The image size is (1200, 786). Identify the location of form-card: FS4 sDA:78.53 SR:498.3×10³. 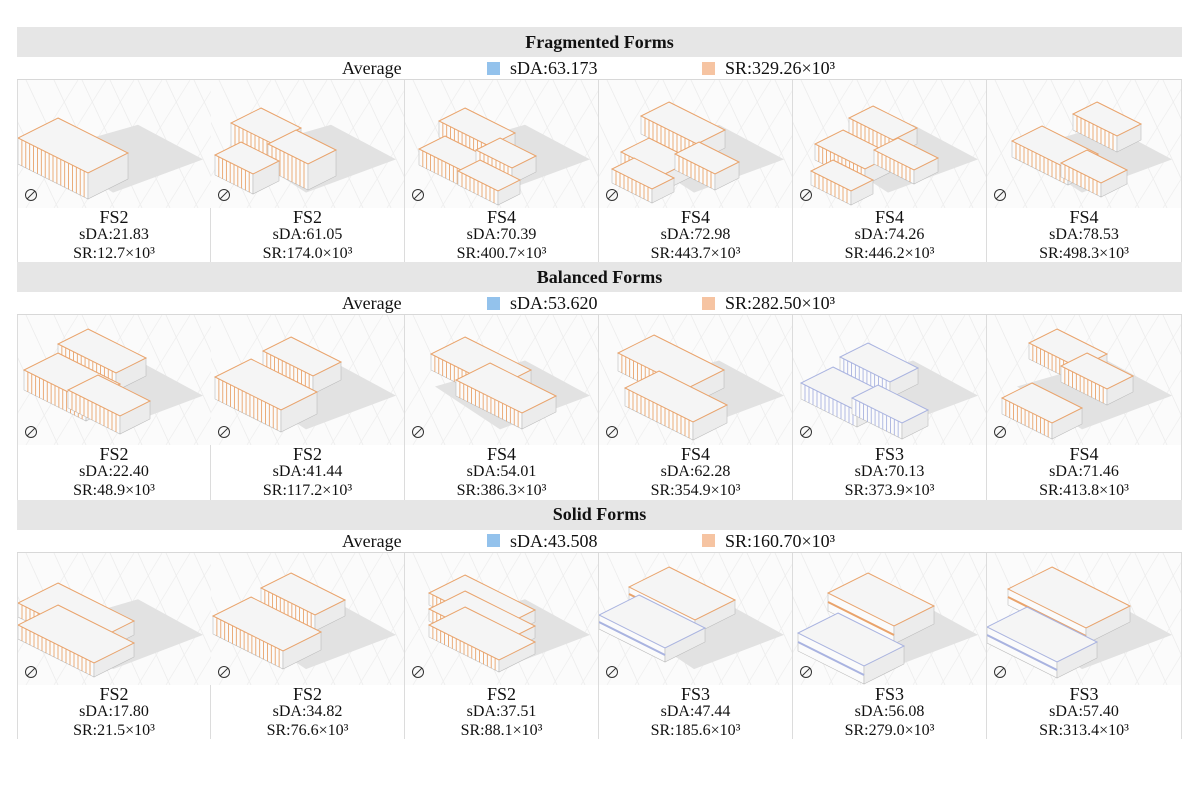
(1084, 171).